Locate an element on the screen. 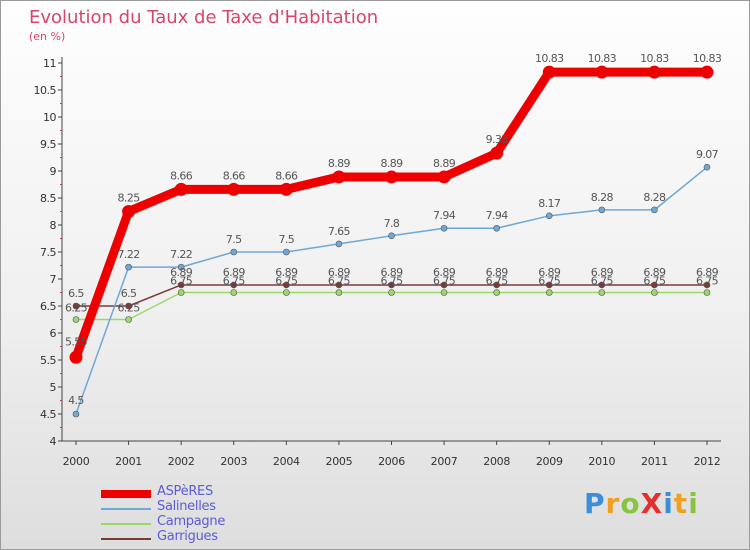 Image resolution: width=750 pixels, height=550 pixels. x-tick-label: 2012 is located at coordinates (707, 461).